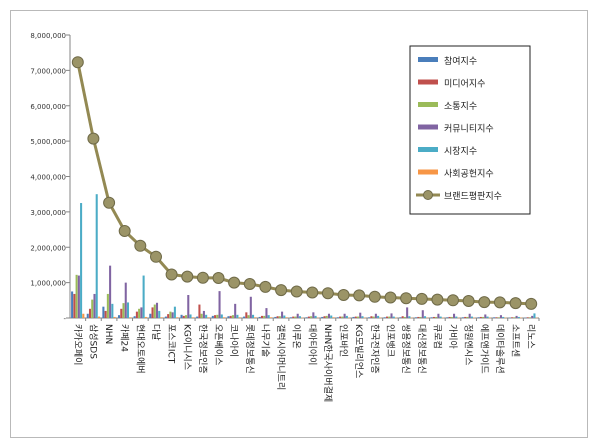 The width and height of the screenshot is (600, 448). I want to click on x-tick-label: 오픈베이스, so click(218, 344).